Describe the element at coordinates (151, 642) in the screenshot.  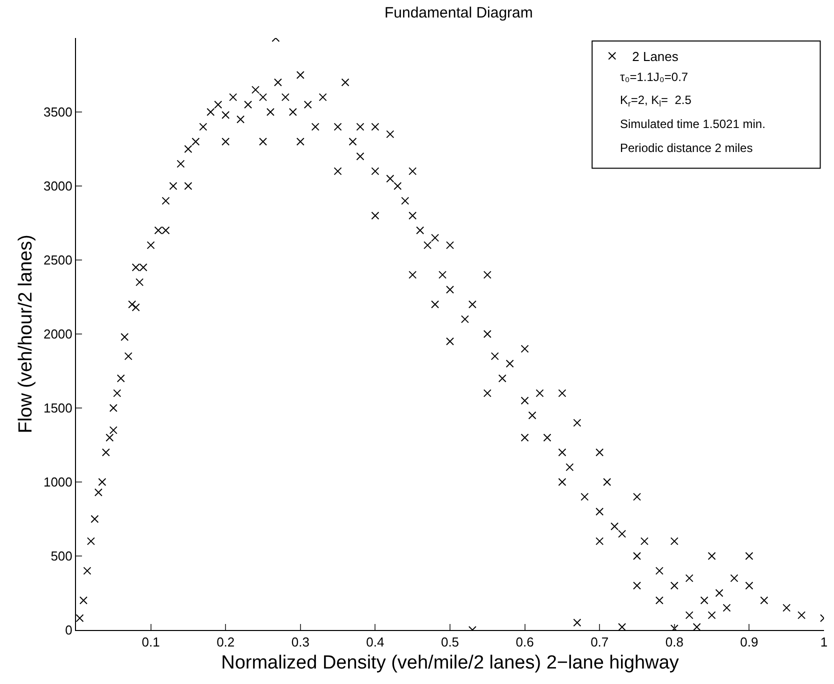
I see `x-tick-label: 0.1` at that location.